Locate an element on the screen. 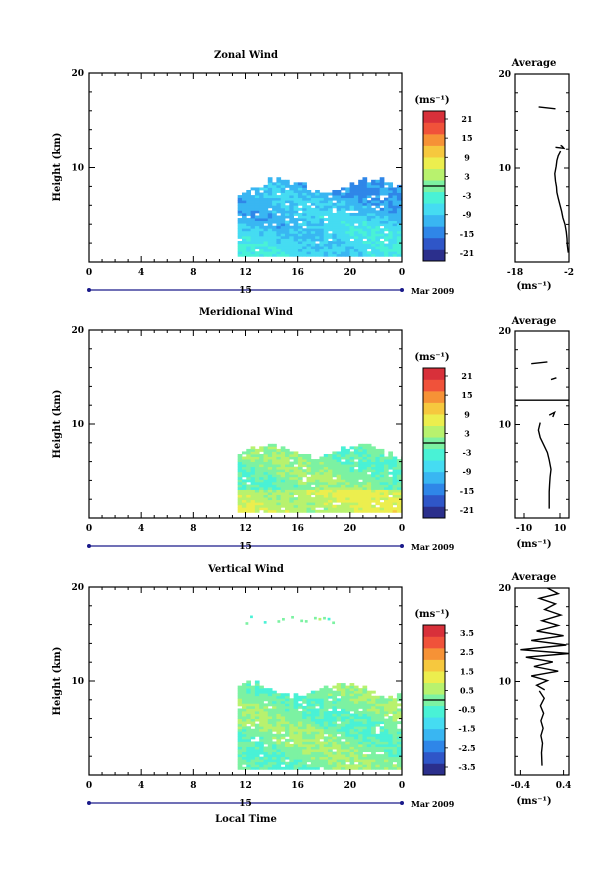  zonal-wind-ylabel: Height (km) is located at coordinates (57, 167).